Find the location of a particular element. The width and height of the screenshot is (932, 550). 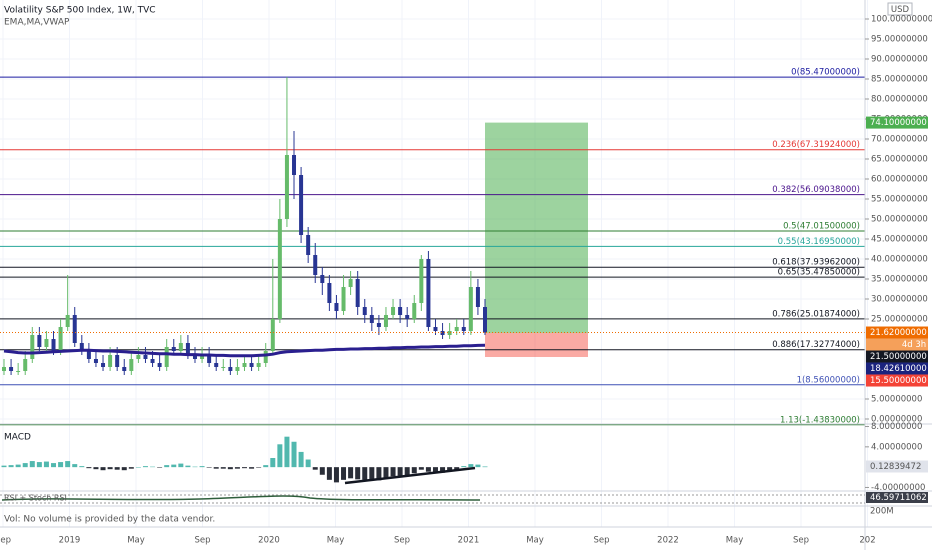

currency: USD is located at coordinates (900, 10).